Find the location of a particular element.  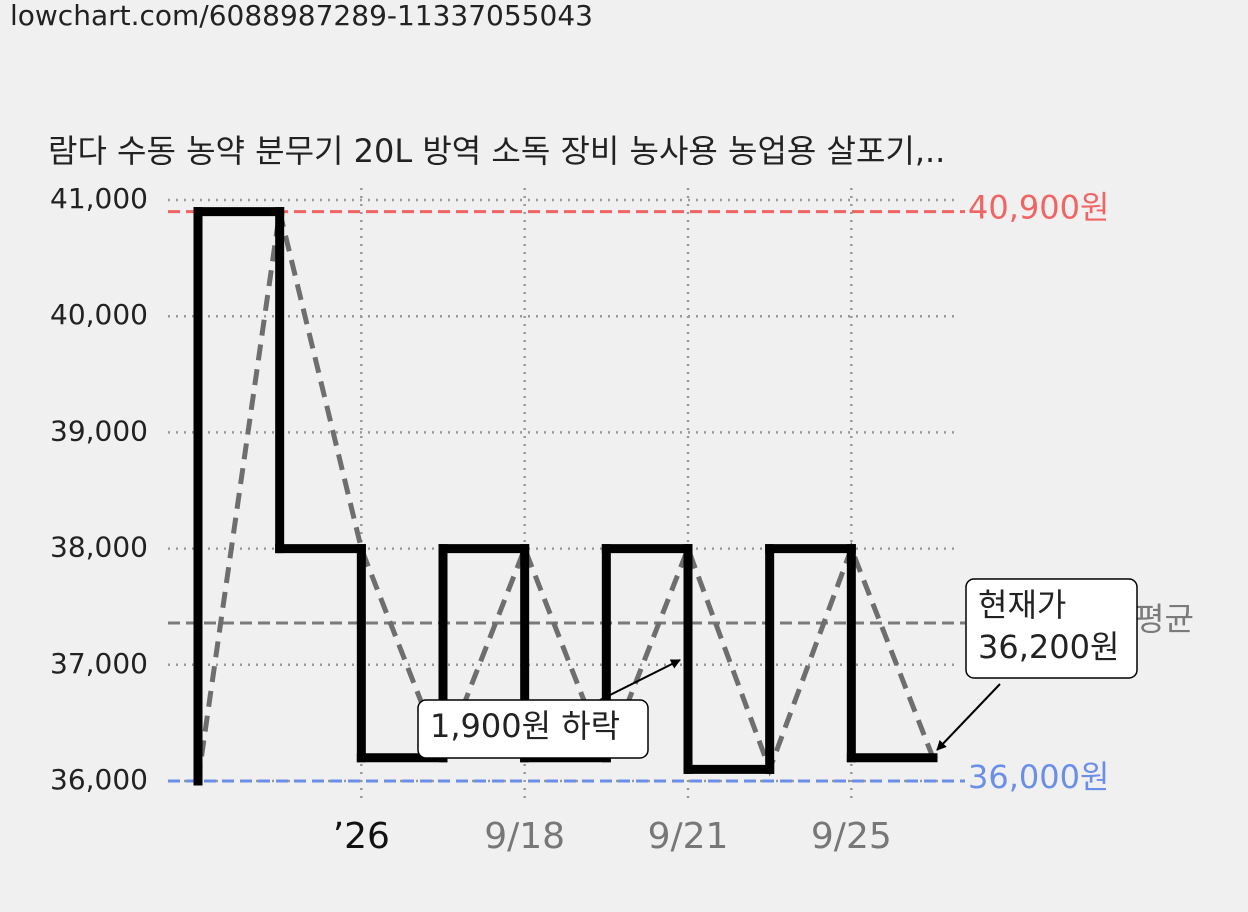

x-tick-label: 9/21 is located at coordinates (688, 836).